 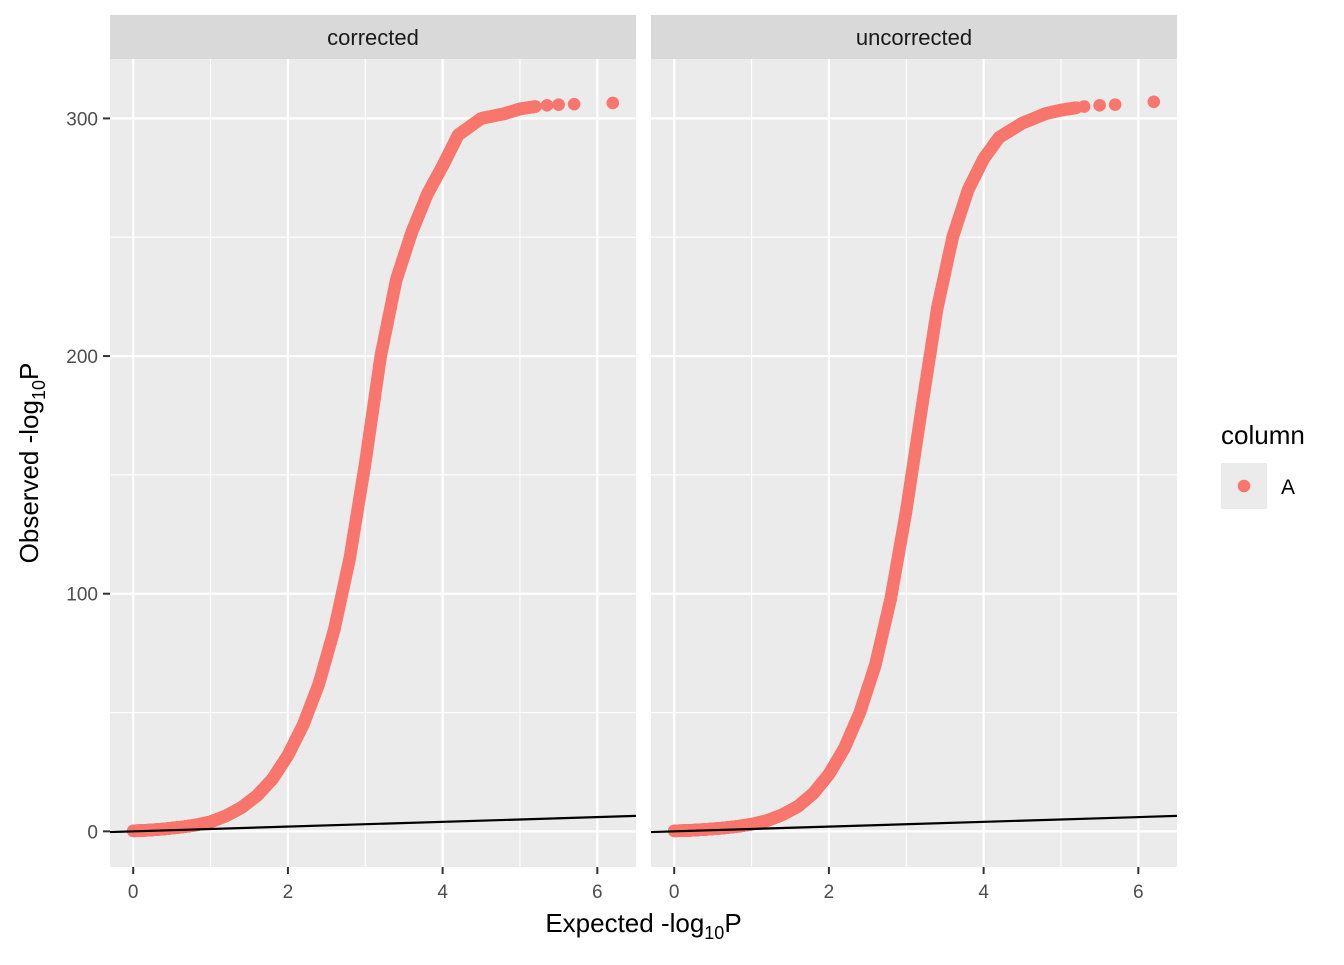 What do you see at coordinates (31, 463) in the screenshot?
I see `y-axis-title: Observed -log10P` at bounding box center [31, 463].